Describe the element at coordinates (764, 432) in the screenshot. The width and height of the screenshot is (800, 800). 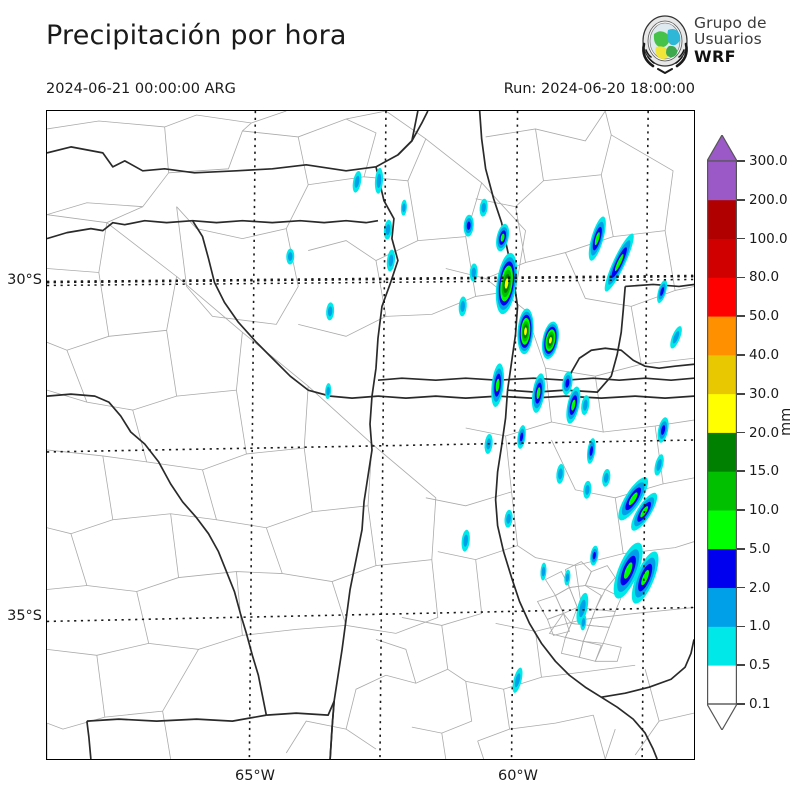
I see `colorbar-tick-label: 20.0` at that location.